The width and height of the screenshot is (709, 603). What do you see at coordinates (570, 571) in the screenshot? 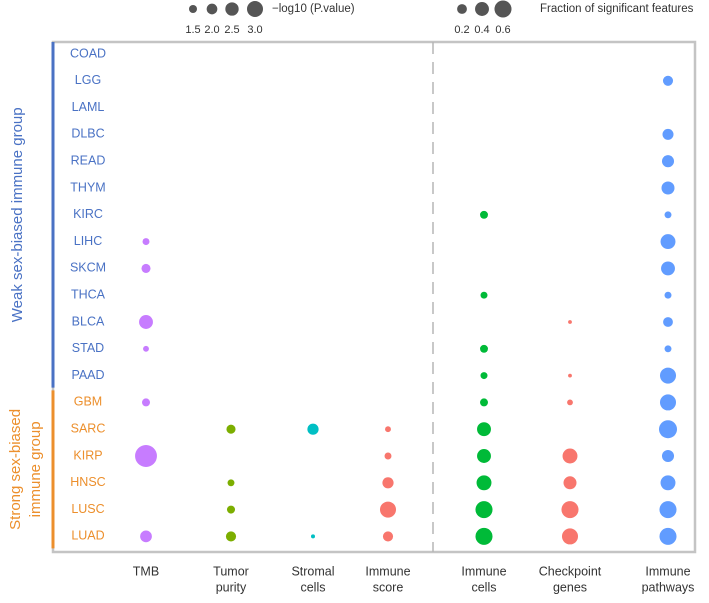
I see `column-label: Checkpoint` at bounding box center [570, 571].